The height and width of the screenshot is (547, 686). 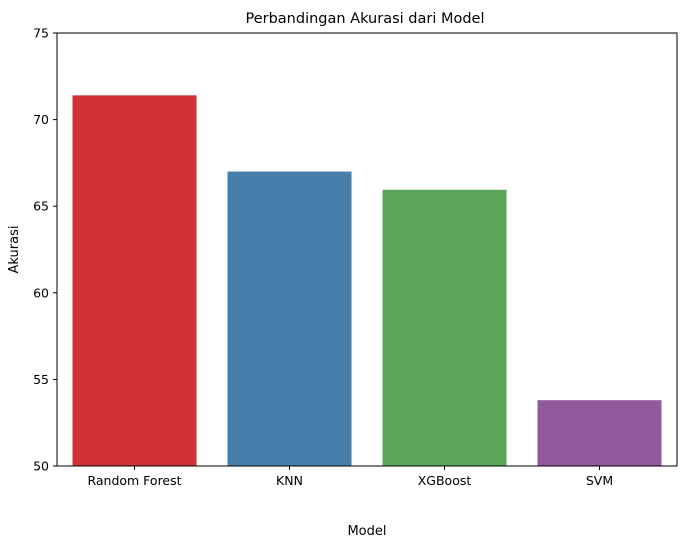 I want to click on bar-random-forest, so click(x=134, y=281).